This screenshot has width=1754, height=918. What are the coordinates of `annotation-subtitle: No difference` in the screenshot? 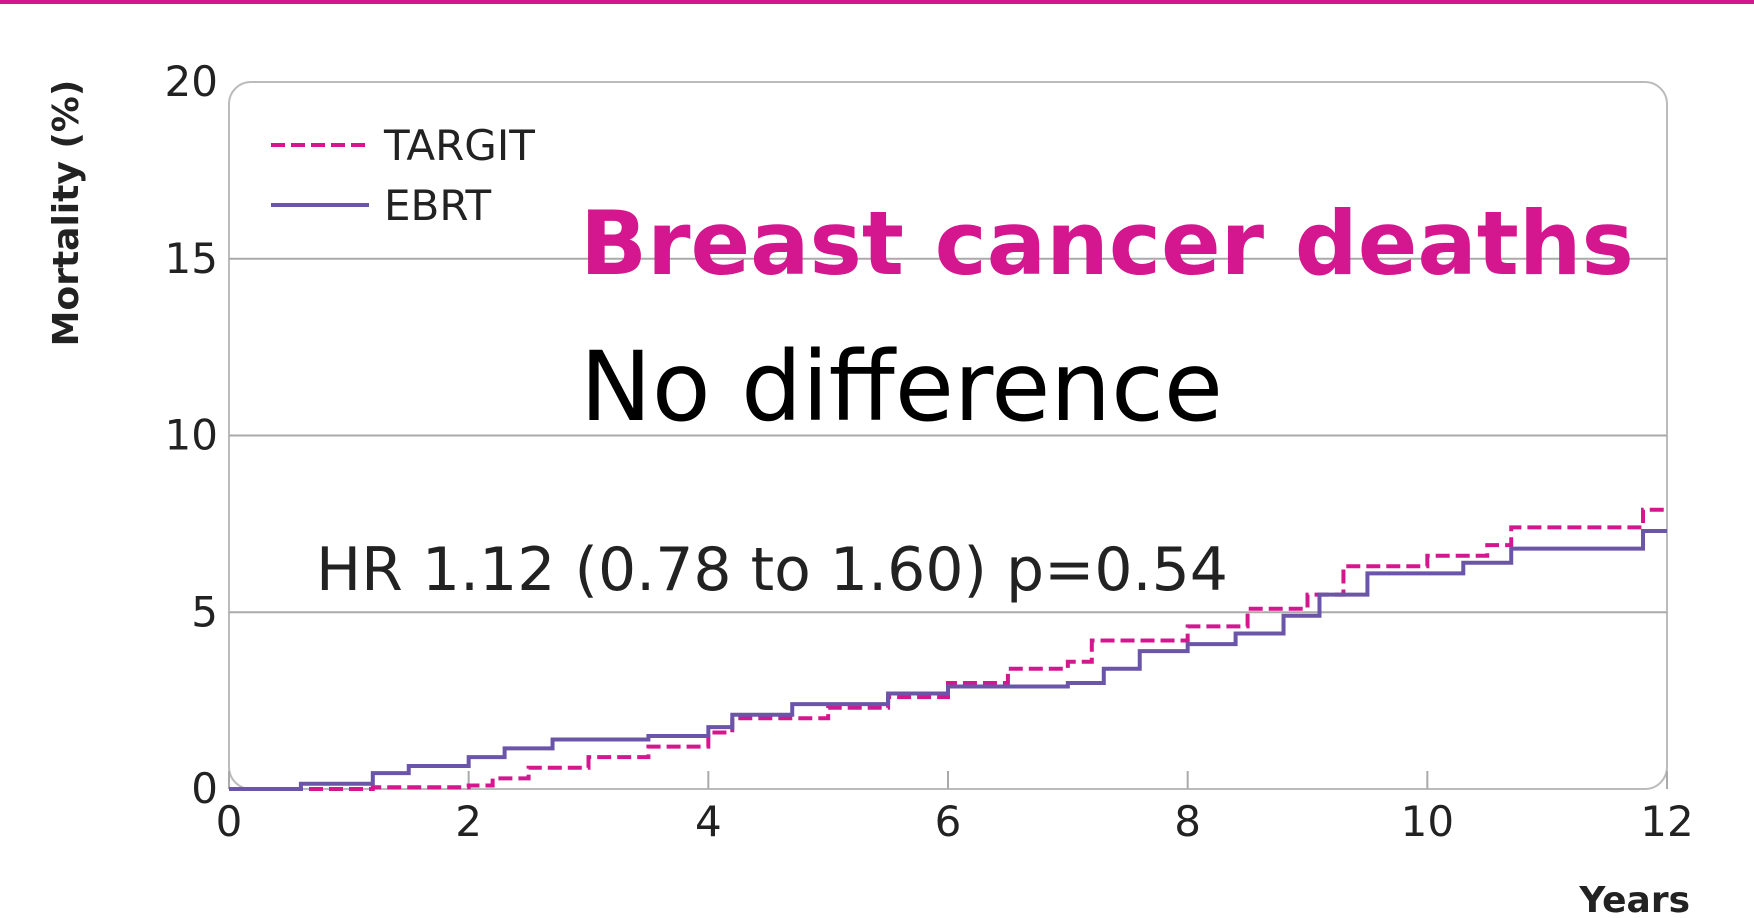 It's located at (901, 387).